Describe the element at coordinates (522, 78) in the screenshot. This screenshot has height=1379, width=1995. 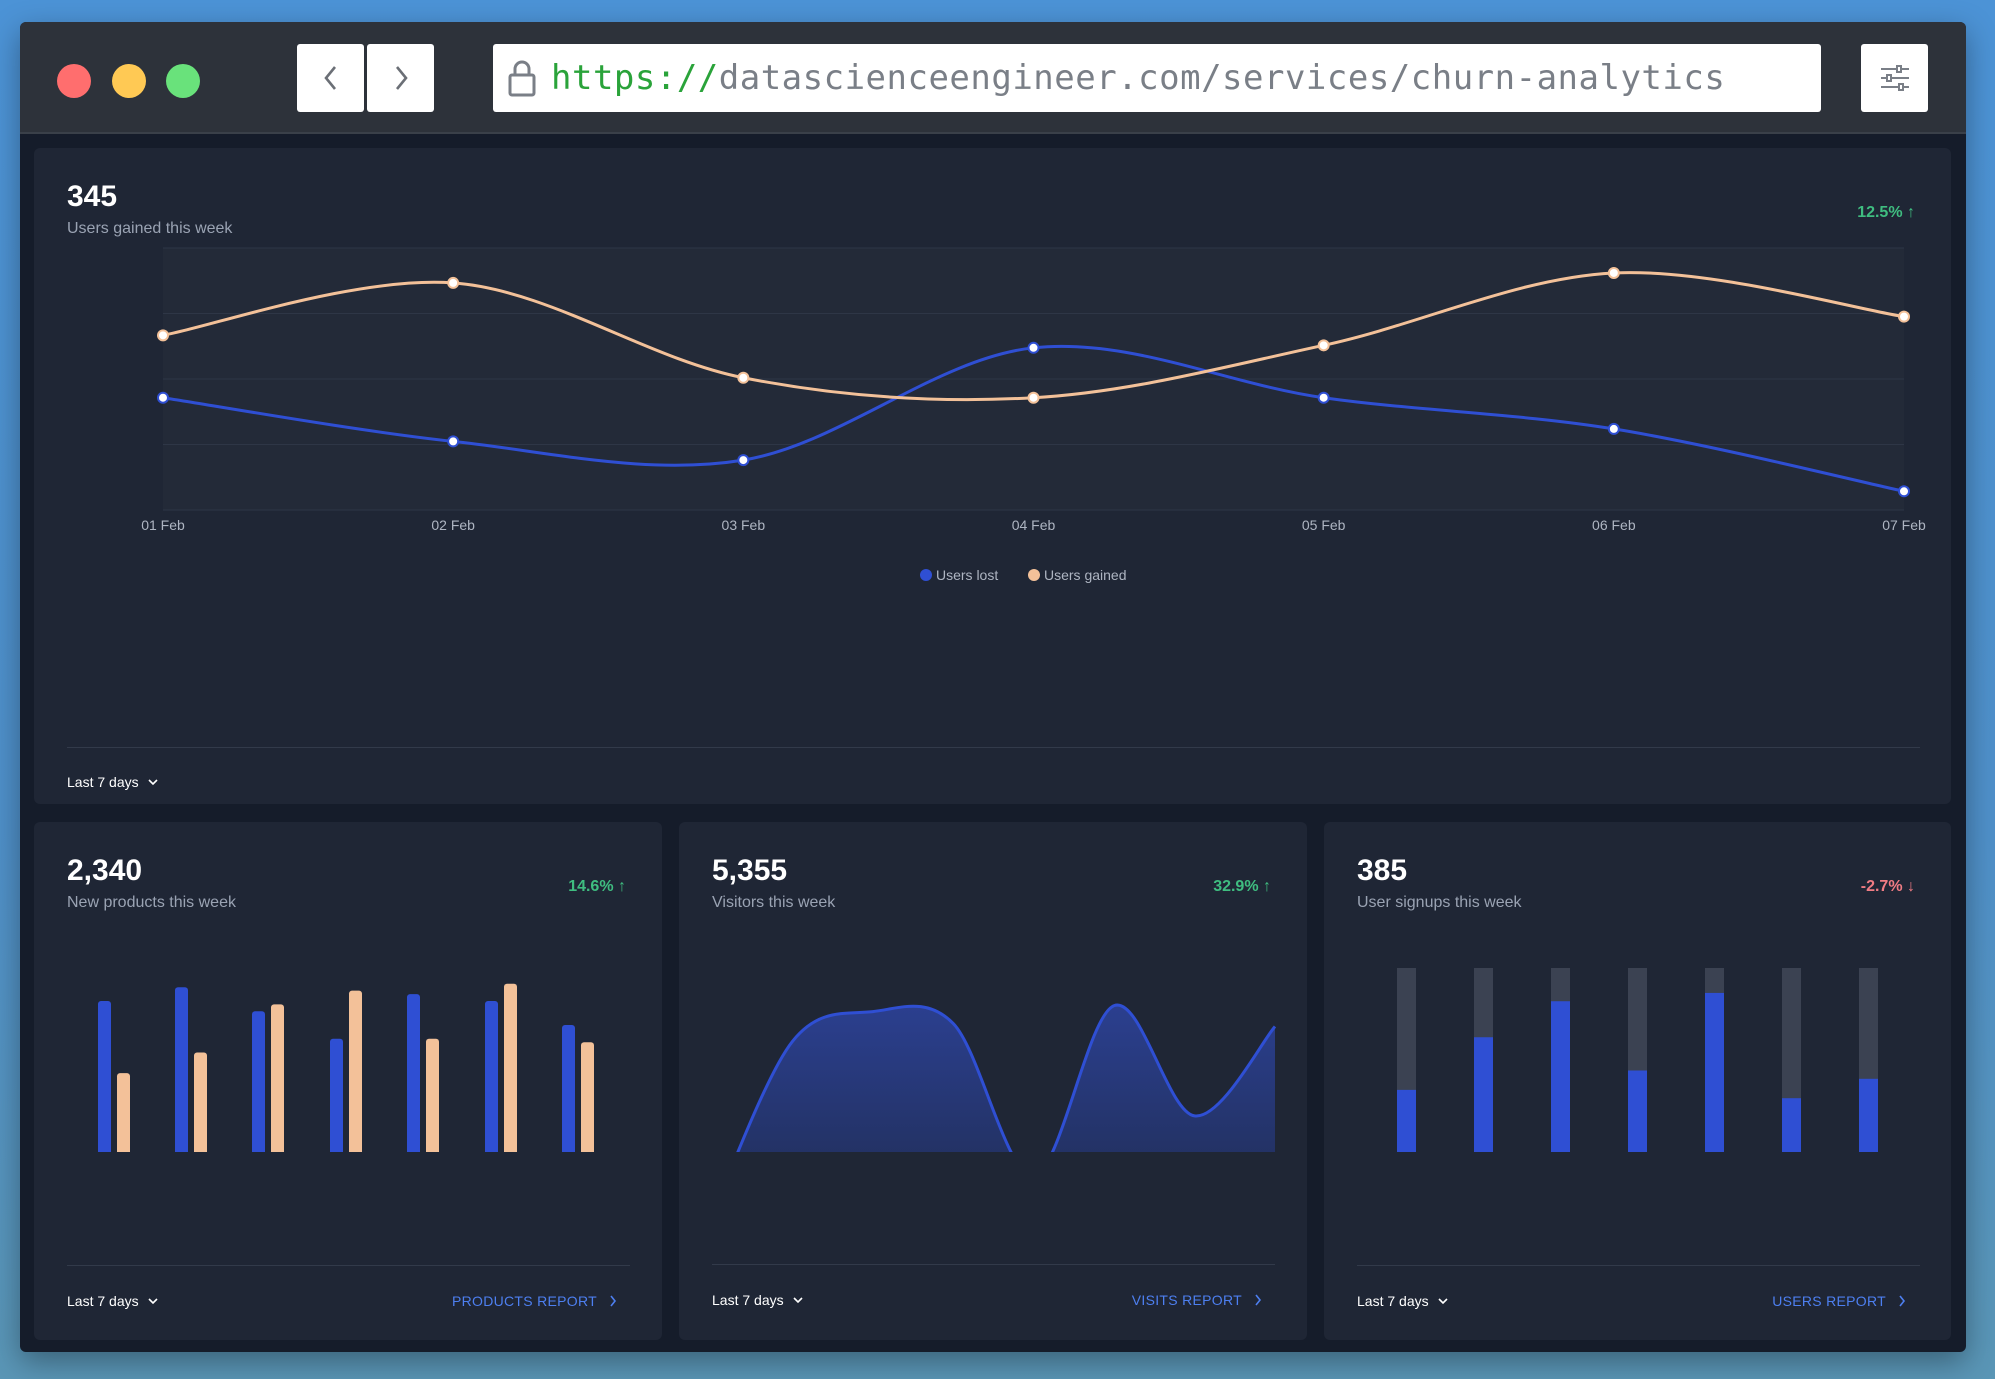
I see `lock-icon` at that location.